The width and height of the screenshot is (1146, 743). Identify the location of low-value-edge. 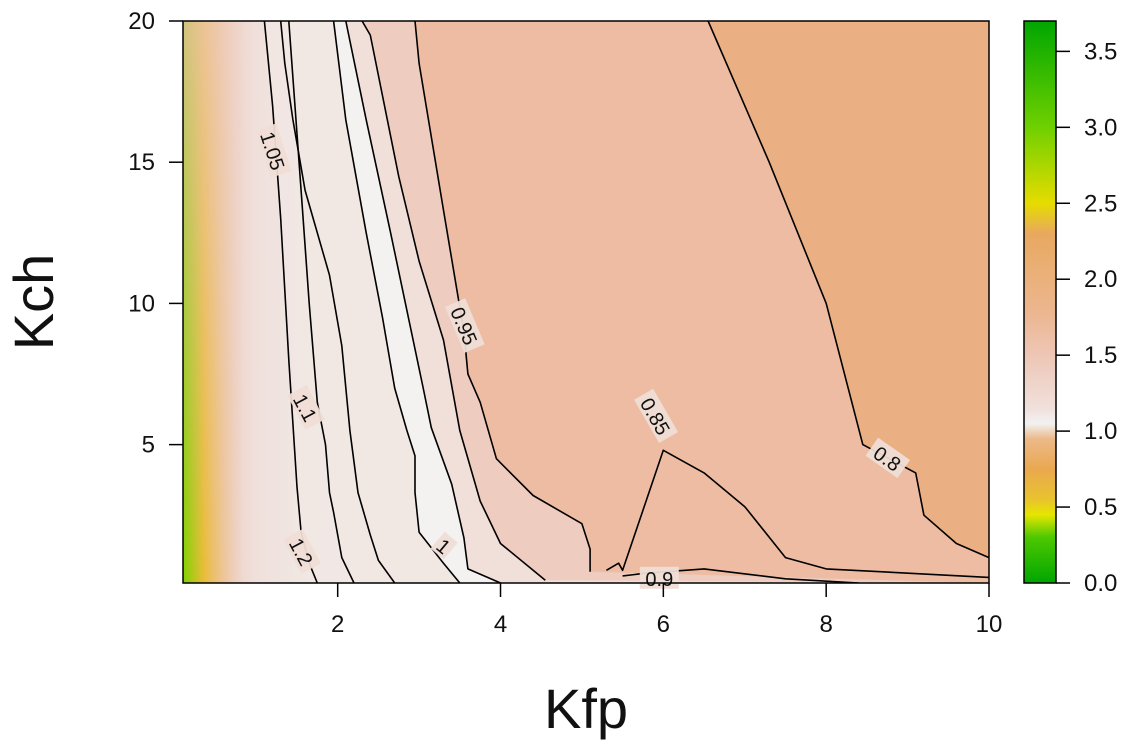
(213, 302).